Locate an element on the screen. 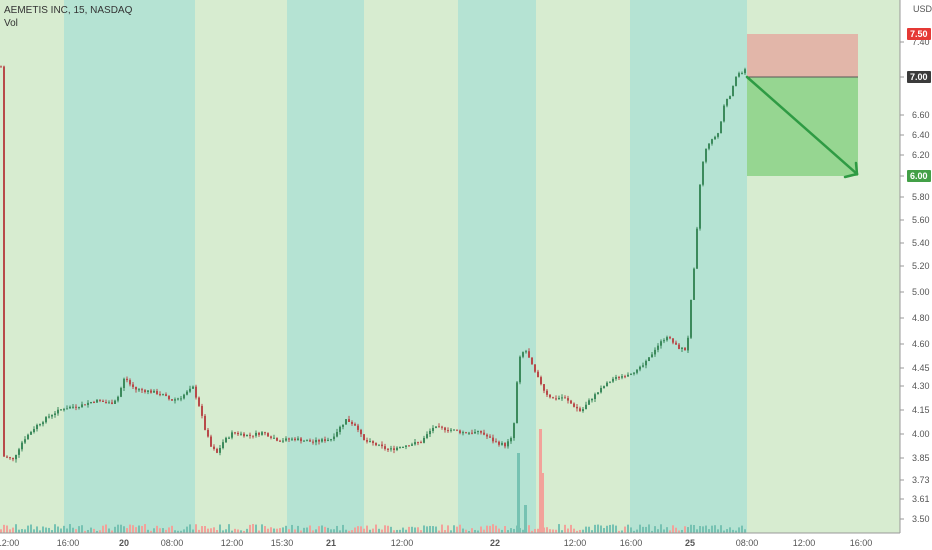 Image resolution: width=932 pixels, height=550 pixels. price-tag-target-label: 6.00 is located at coordinates (919, 176).